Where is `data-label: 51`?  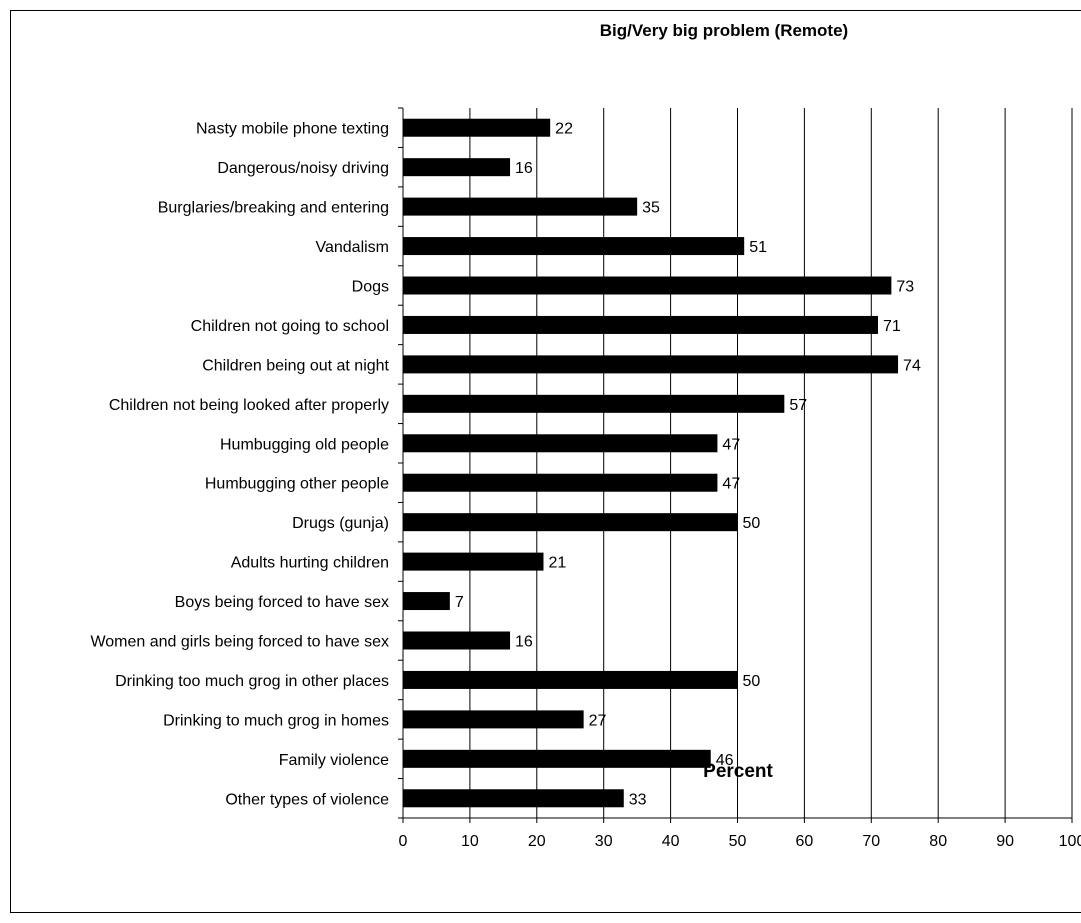 data-label: 51 is located at coordinates (758, 247).